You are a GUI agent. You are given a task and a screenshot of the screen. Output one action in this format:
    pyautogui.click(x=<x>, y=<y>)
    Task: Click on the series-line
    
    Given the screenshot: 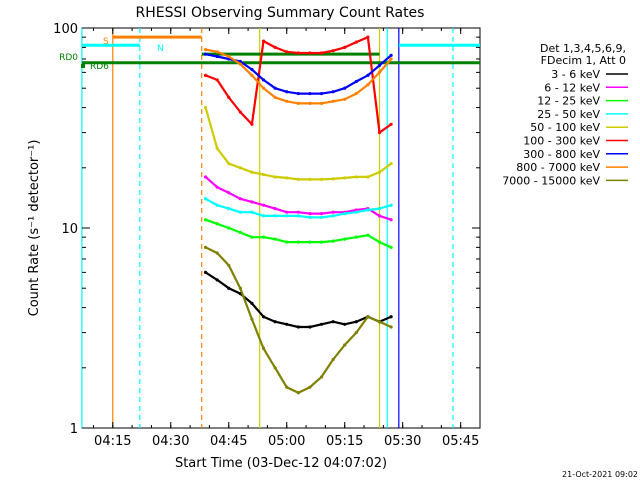 What is the action you would take?
    pyautogui.click(x=298, y=76)
    